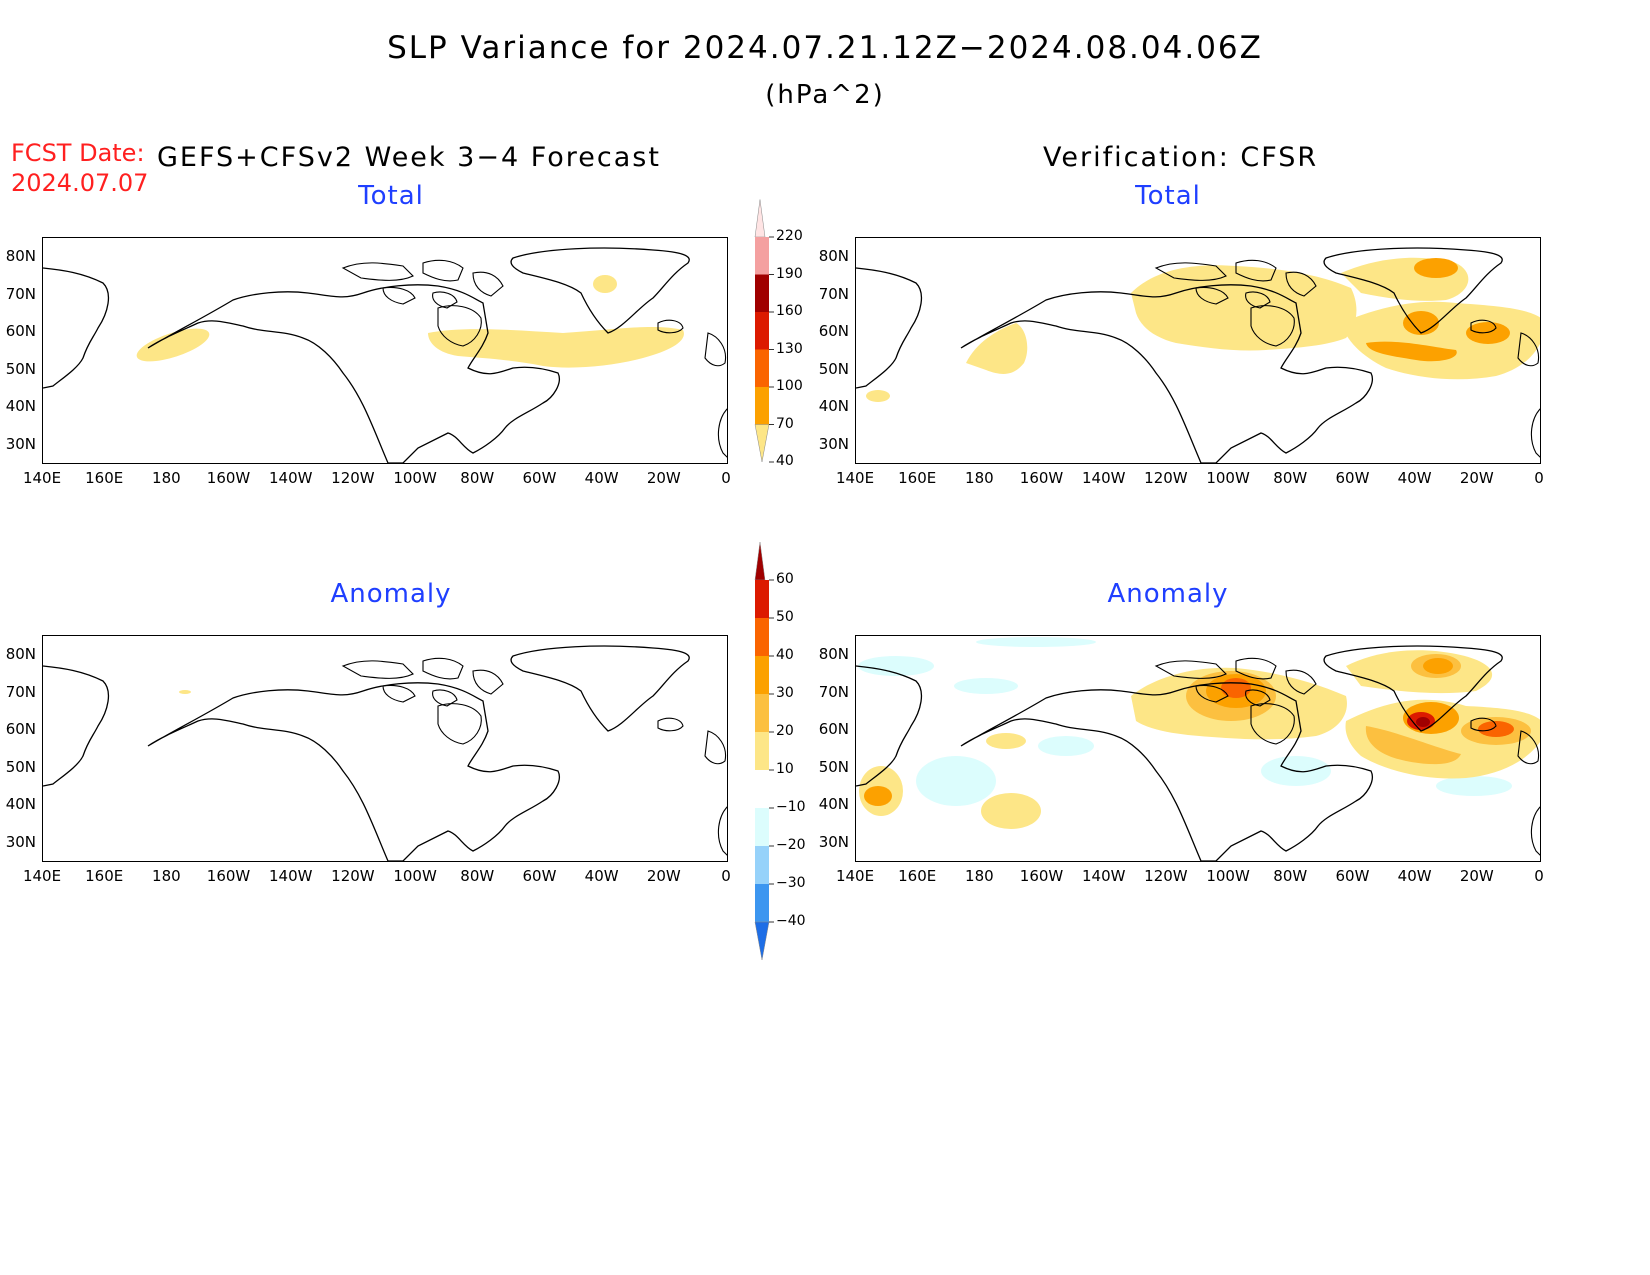 This screenshot has width=1650, height=1275. I want to click on colorbar-level-label: 160, so click(789, 311).